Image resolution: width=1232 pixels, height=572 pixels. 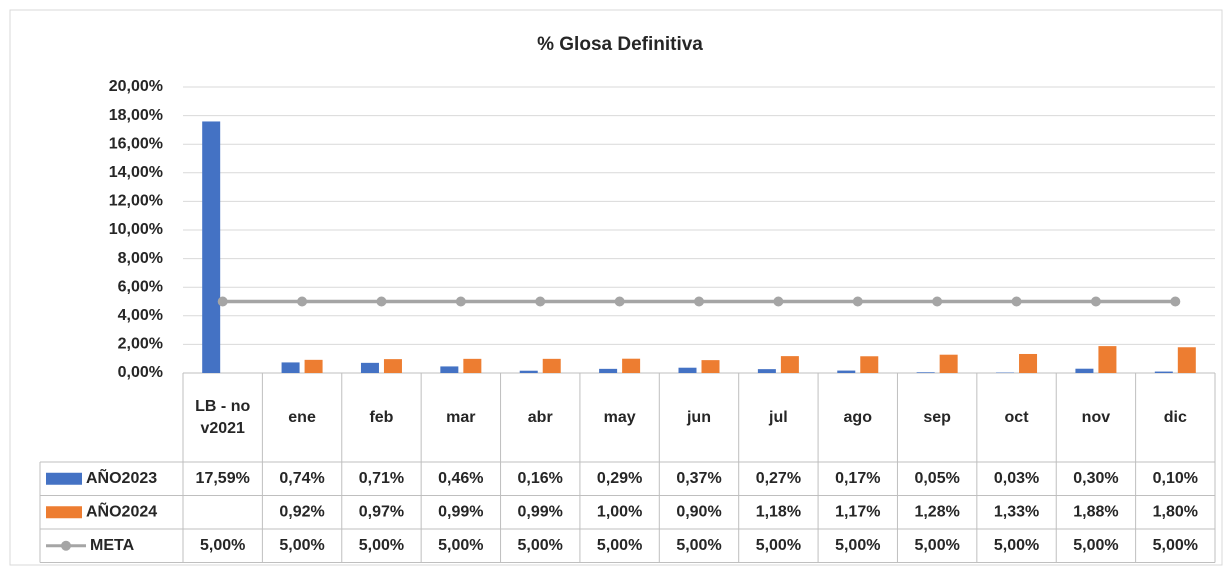 What do you see at coordinates (778, 478) in the screenshot?
I see `table-value: 0,27%` at bounding box center [778, 478].